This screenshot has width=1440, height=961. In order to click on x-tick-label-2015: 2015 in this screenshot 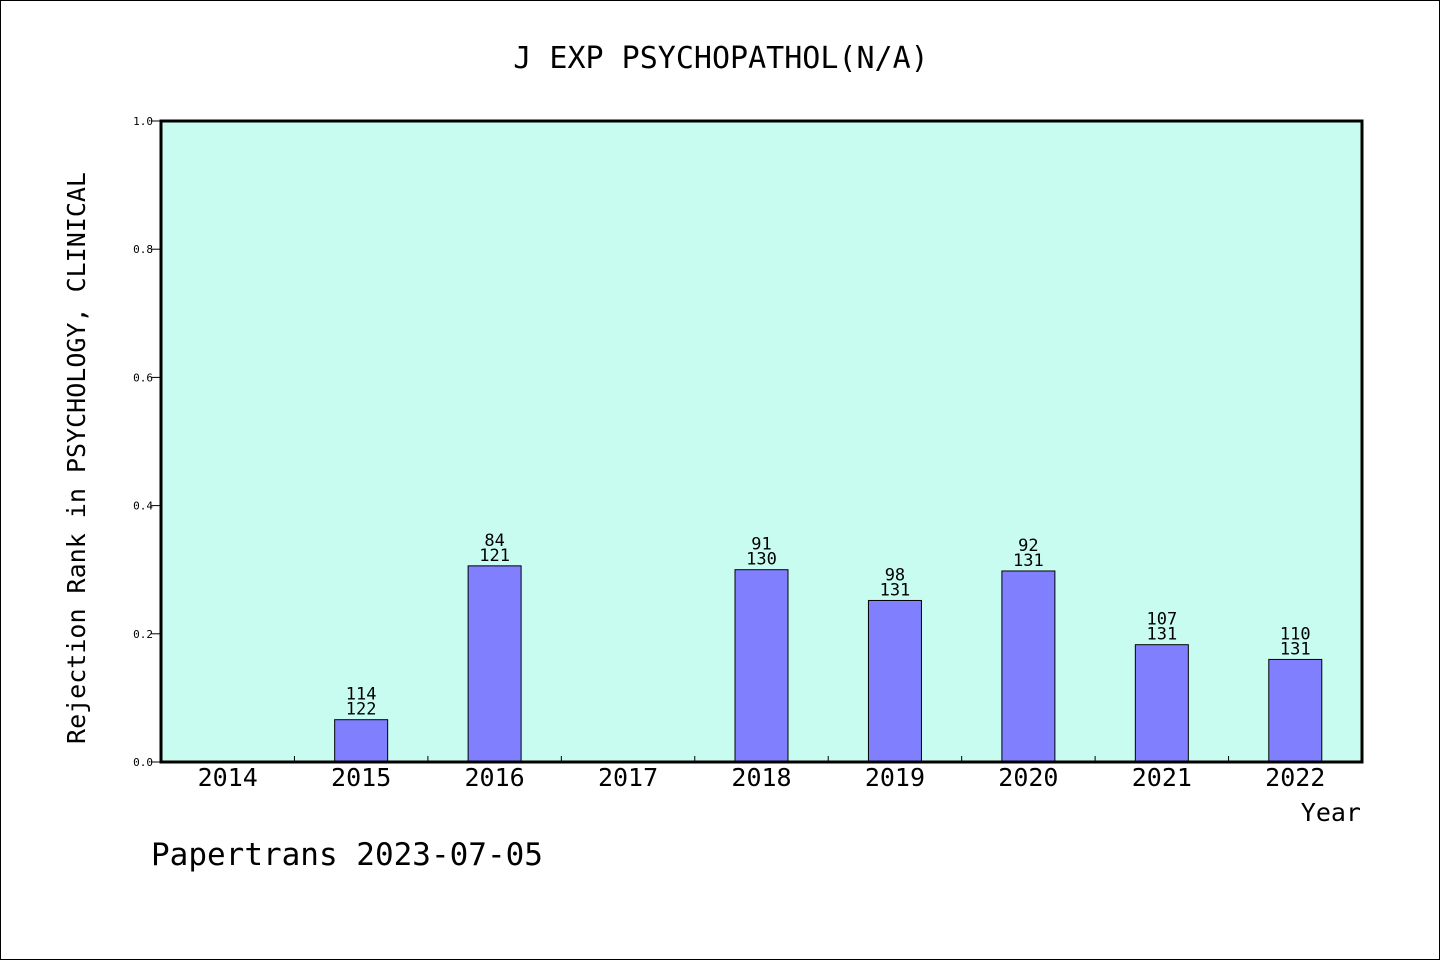, I will do `click(361, 777)`.